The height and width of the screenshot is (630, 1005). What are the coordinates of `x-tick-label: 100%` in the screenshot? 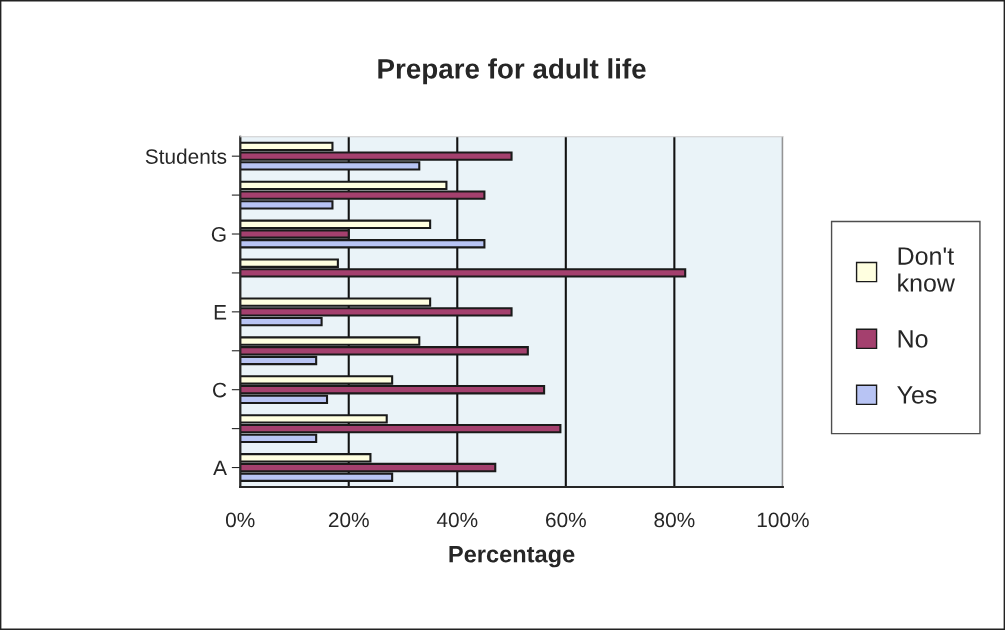 It's located at (783, 520).